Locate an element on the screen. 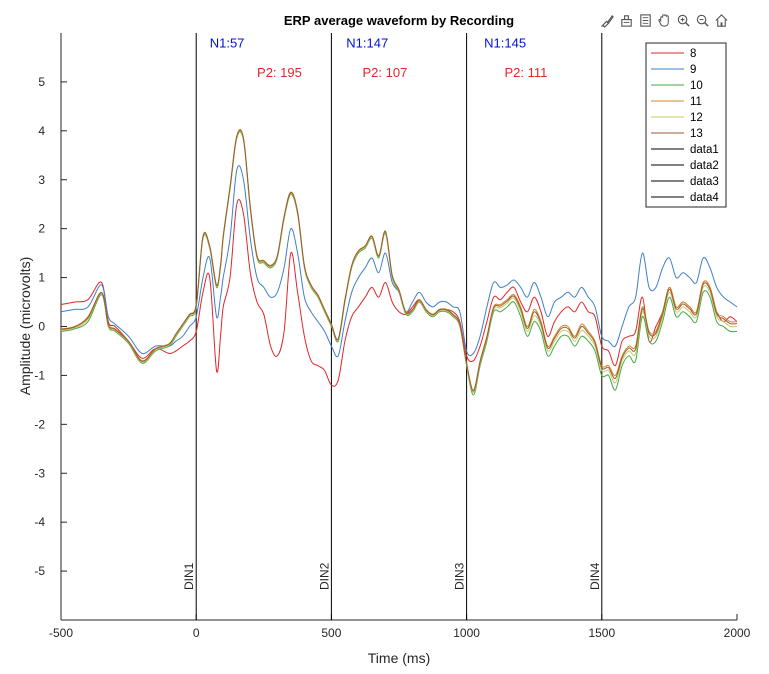 This screenshot has width=769, height=674. y-tick-label: -5 is located at coordinates (39, 571).